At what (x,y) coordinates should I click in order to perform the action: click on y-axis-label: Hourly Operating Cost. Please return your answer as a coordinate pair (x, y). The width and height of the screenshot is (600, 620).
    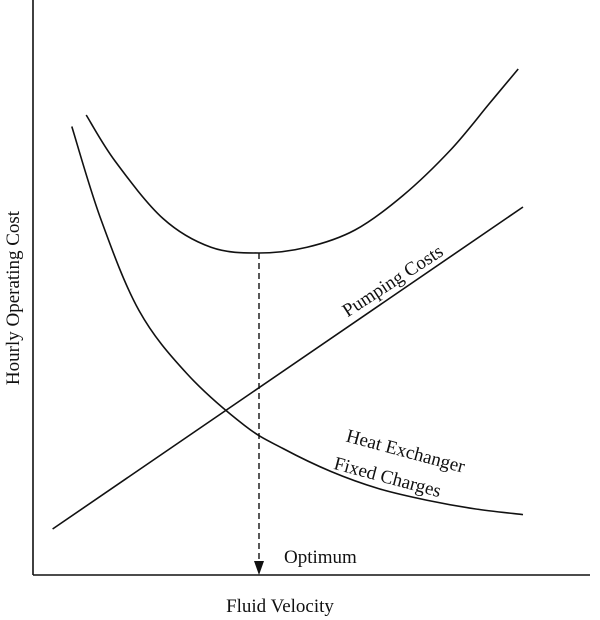
    Looking at the image, I should click on (13, 297).